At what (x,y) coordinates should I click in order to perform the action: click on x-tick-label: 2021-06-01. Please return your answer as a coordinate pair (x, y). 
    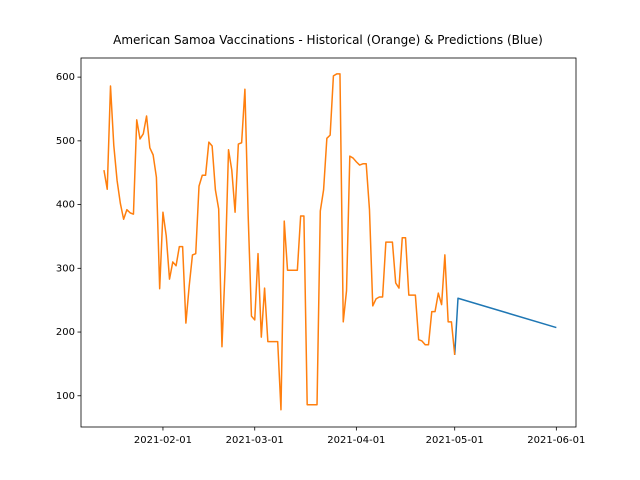
    Looking at the image, I should click on (556, 440).